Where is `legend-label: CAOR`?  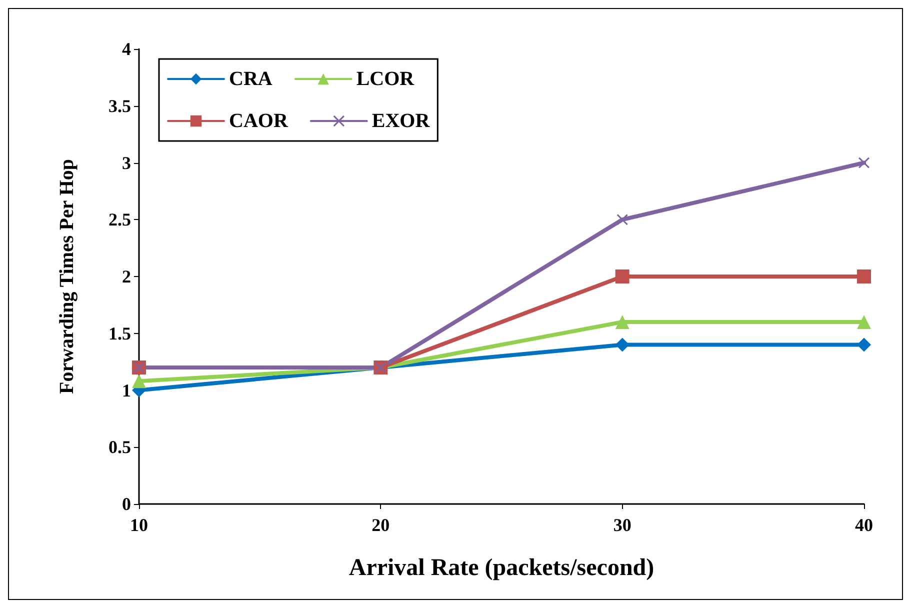
legend-label: CAOR is located at coordinates (258, 121).